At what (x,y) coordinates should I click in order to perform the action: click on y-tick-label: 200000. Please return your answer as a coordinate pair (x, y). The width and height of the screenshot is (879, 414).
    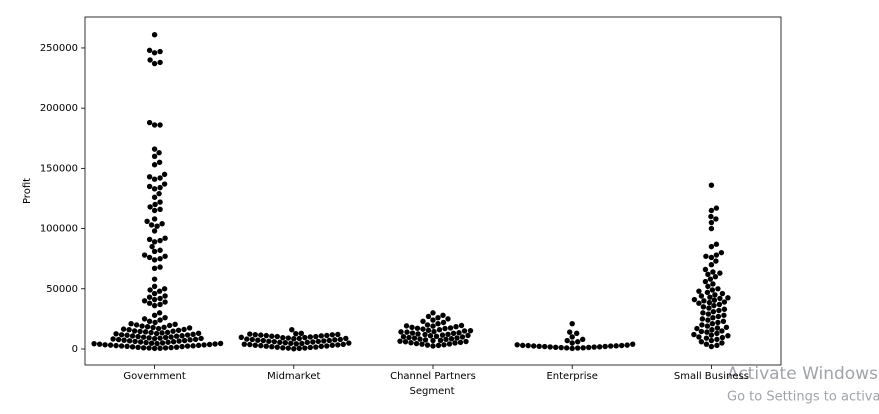
    Looking at the image, I should click on (59, 108).